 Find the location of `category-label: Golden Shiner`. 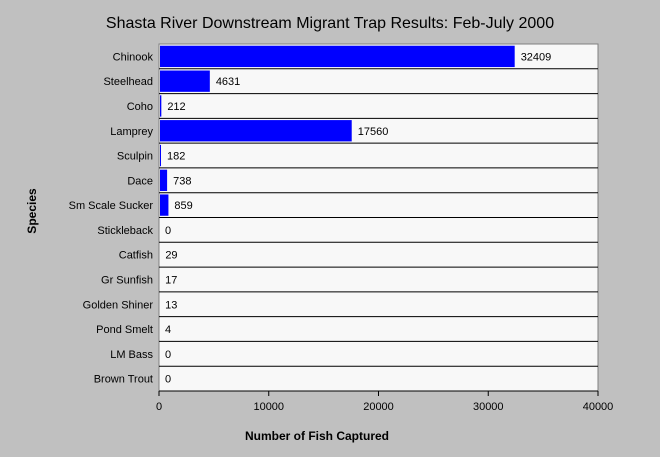

category-label: Golden Shiner is located at coordinates (118, 305).